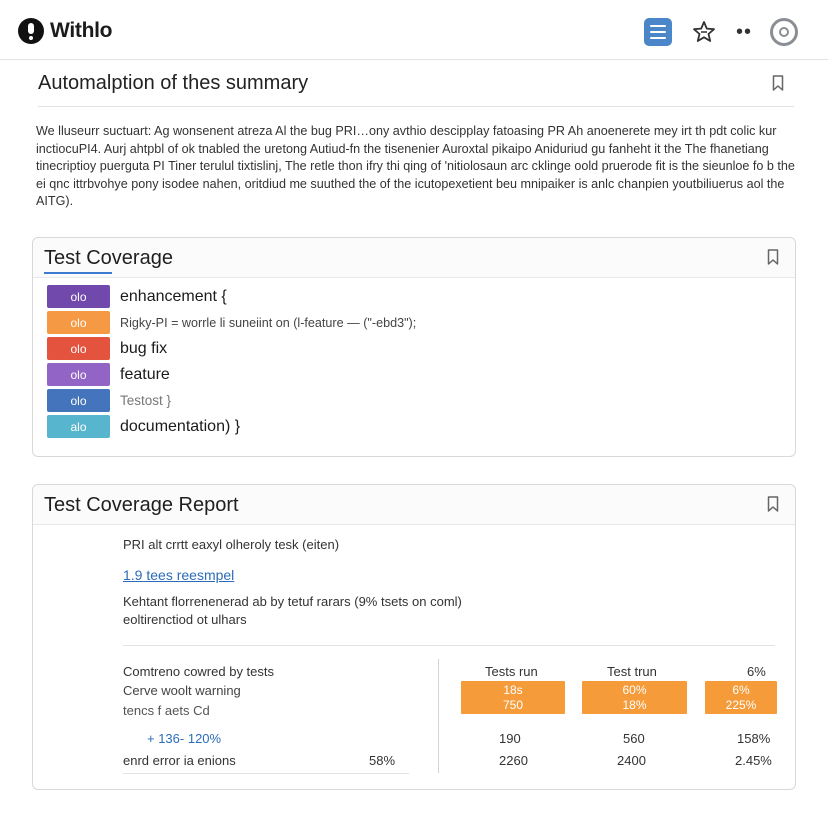 The image size is (828, 828). What do you see at coordinates (756, 671) in the screenshot?
I see `column-header: 6%` at bounding box center [756, 671].